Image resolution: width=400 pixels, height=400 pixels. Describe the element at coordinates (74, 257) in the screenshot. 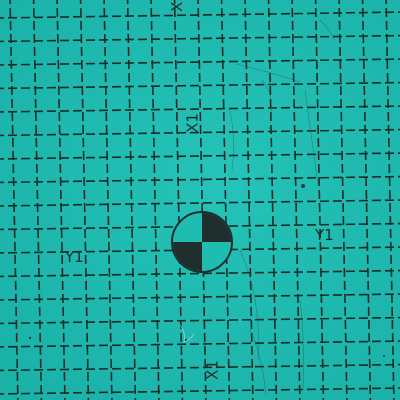

I see `y1-label-left: Y1` at that location.